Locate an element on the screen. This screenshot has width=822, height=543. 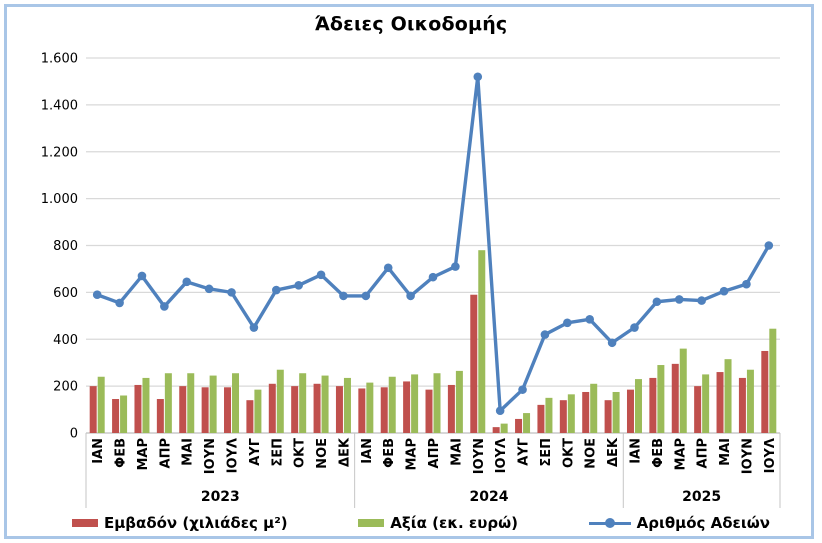
year-label: 2024 is located at coordinates (488, 497).